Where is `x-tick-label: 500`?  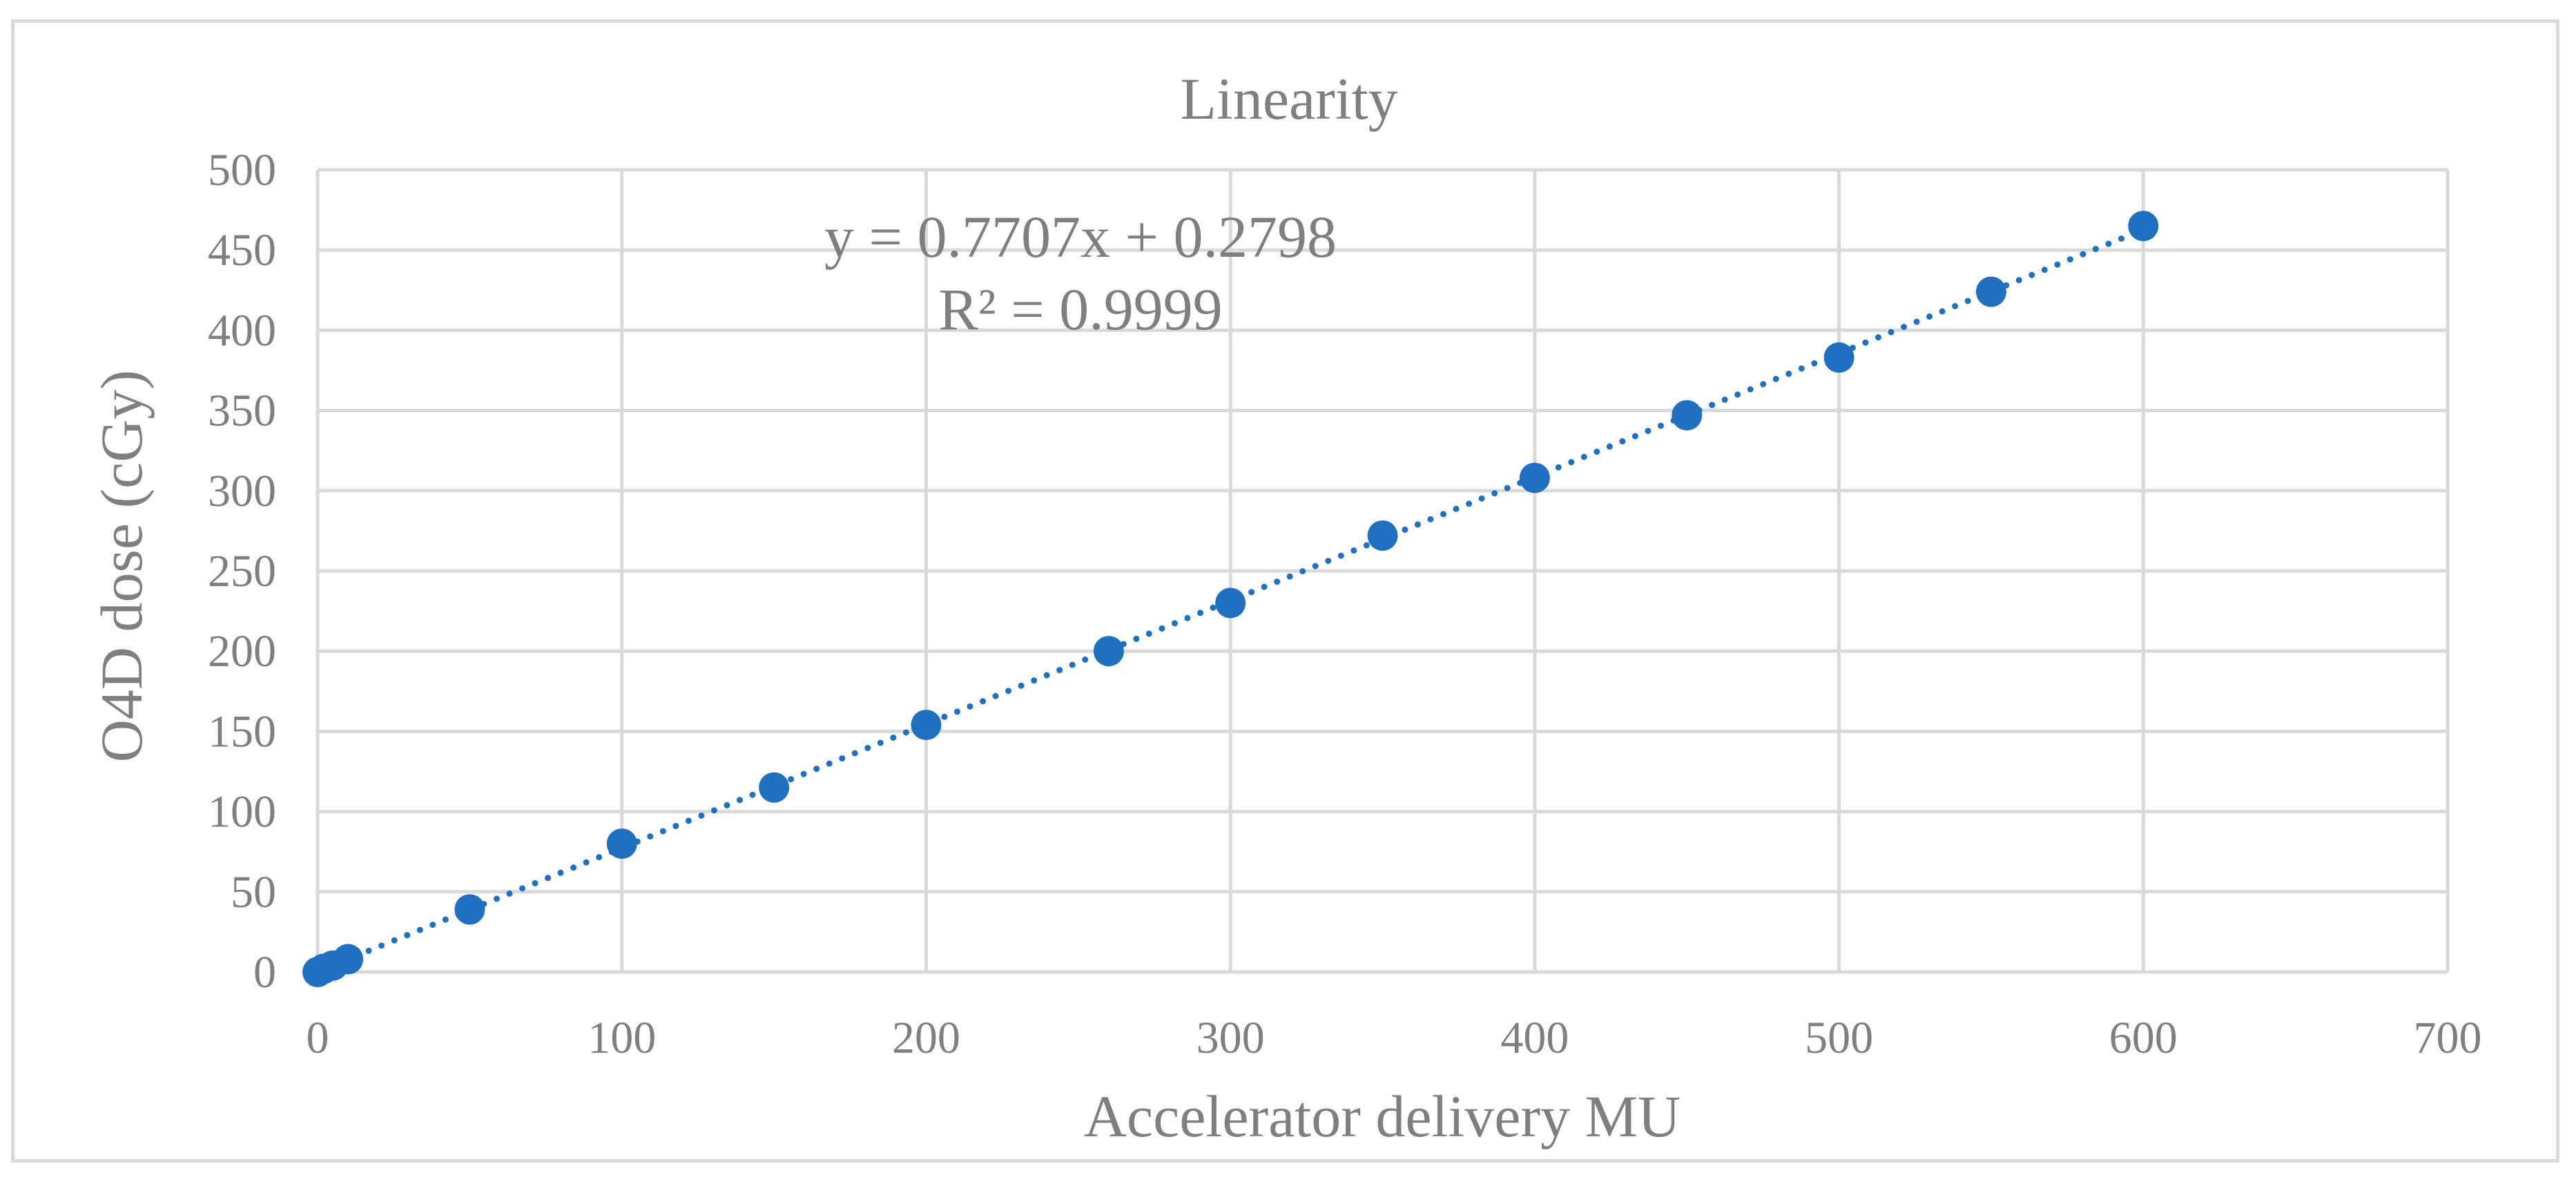
x-tick-label: 500 is located at coordinates (1839, 1038).